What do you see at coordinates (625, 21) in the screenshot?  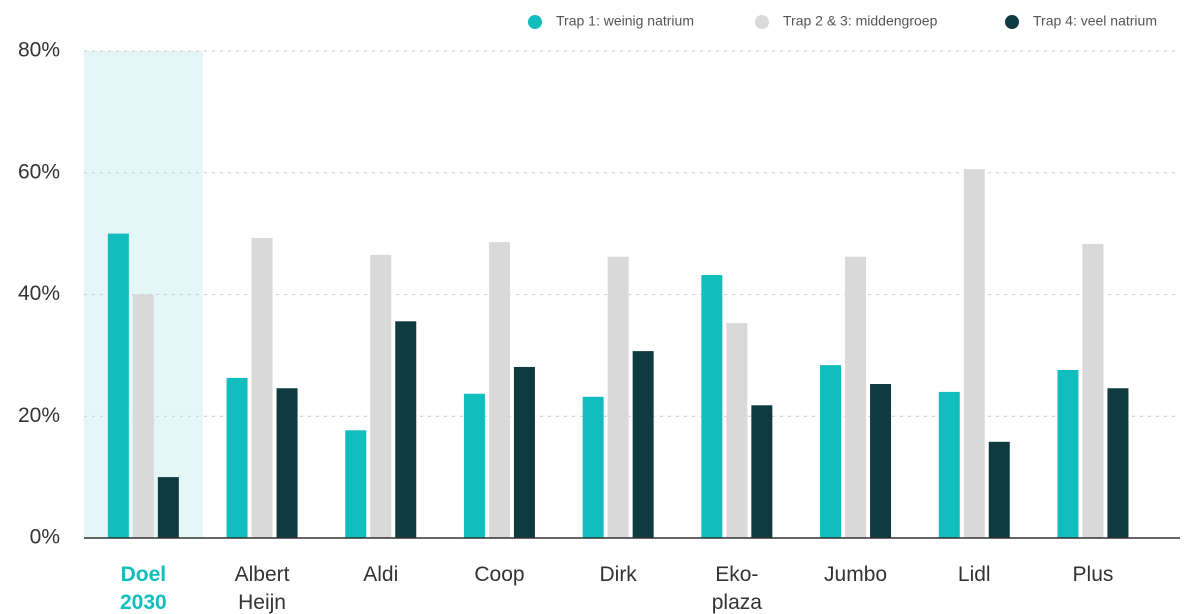 I see `legend-label: Trap 1: weinig natrium` at bounding box center [625, 21].